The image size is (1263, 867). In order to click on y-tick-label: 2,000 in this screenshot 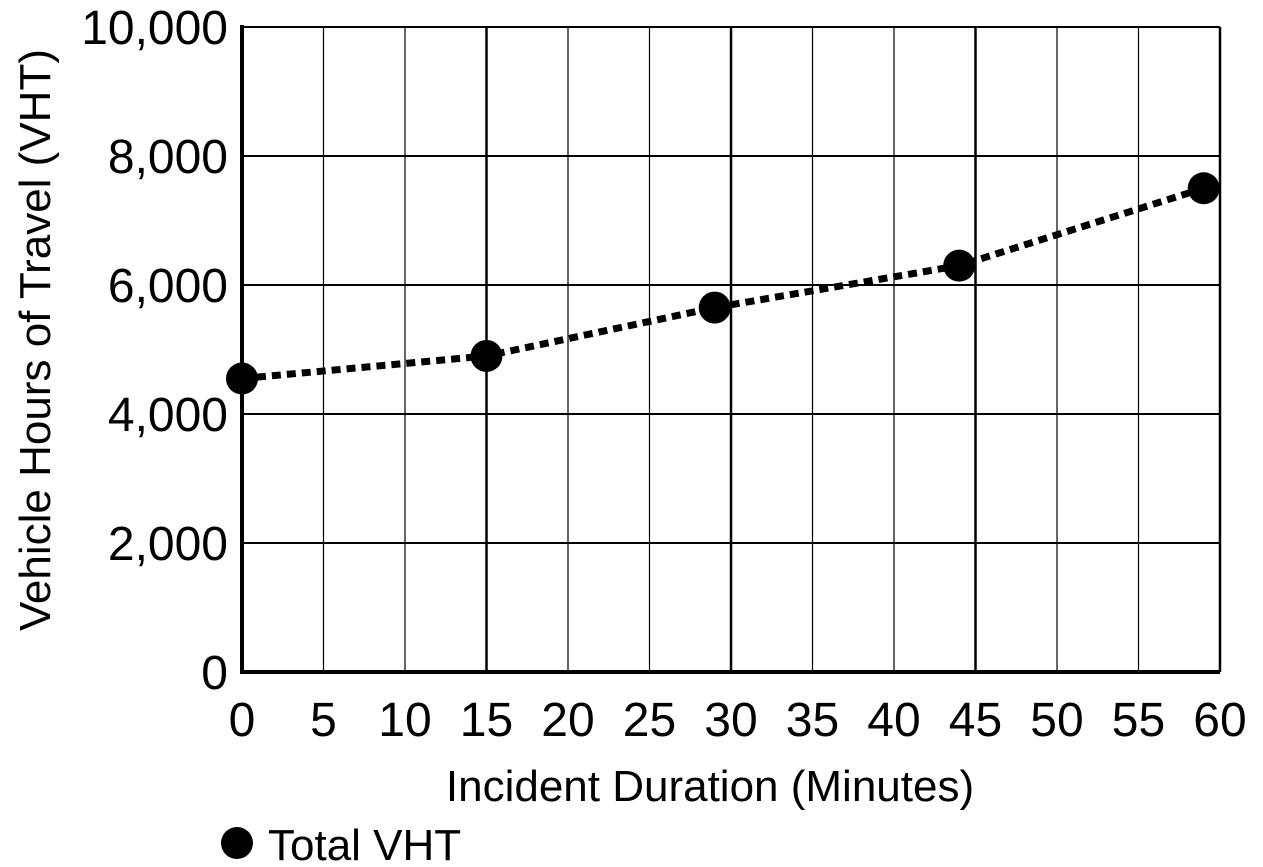, I will do `click(168, 544)`.